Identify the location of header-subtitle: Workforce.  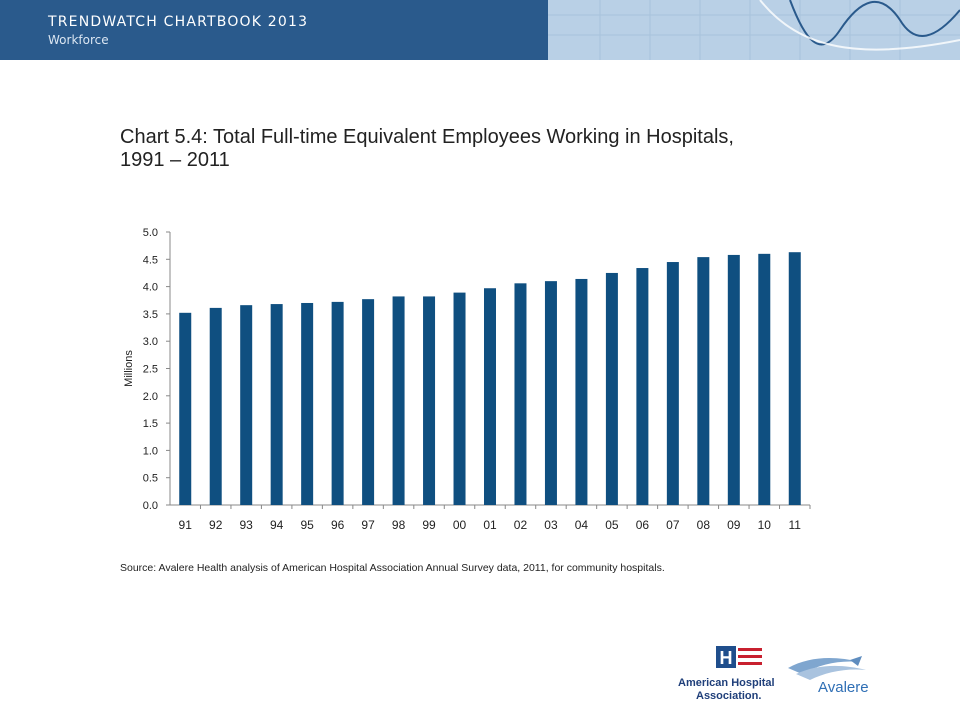
(78, 40).